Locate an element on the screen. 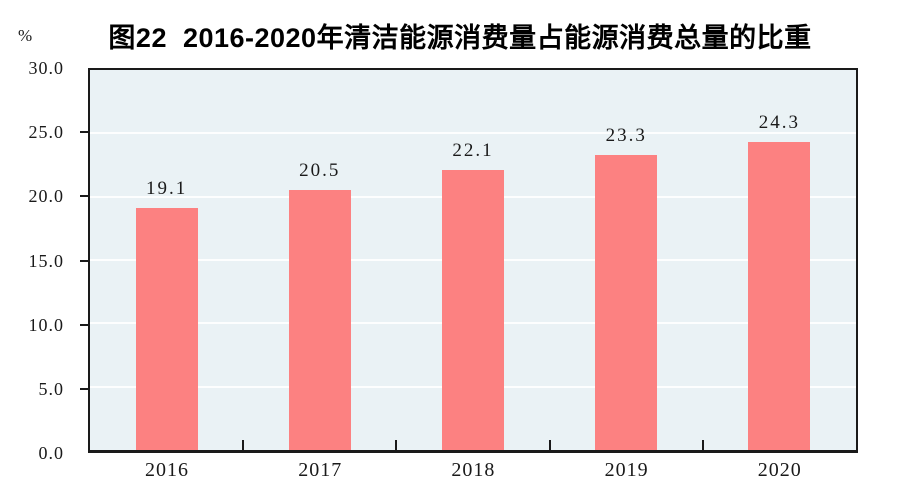  y-tick-label: 5.0 is located at coordinates (51, 388).